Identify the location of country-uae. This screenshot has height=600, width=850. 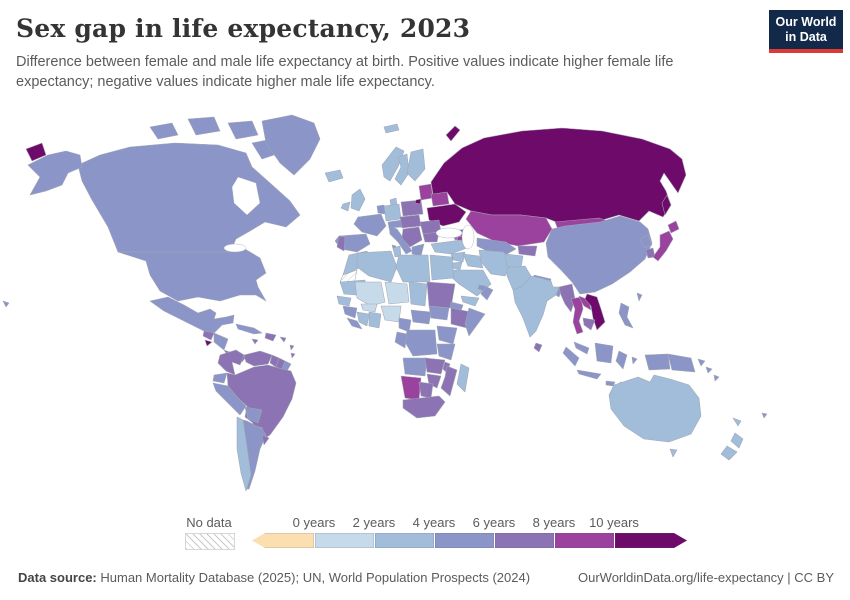
(482, 288).